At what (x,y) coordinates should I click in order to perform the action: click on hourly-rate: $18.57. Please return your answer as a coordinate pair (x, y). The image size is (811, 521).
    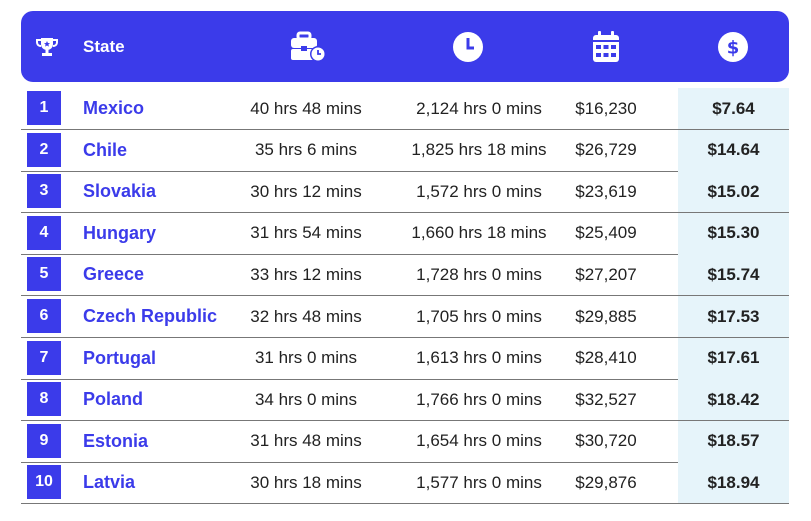
    Looking at the image, I should click on (733, 441).